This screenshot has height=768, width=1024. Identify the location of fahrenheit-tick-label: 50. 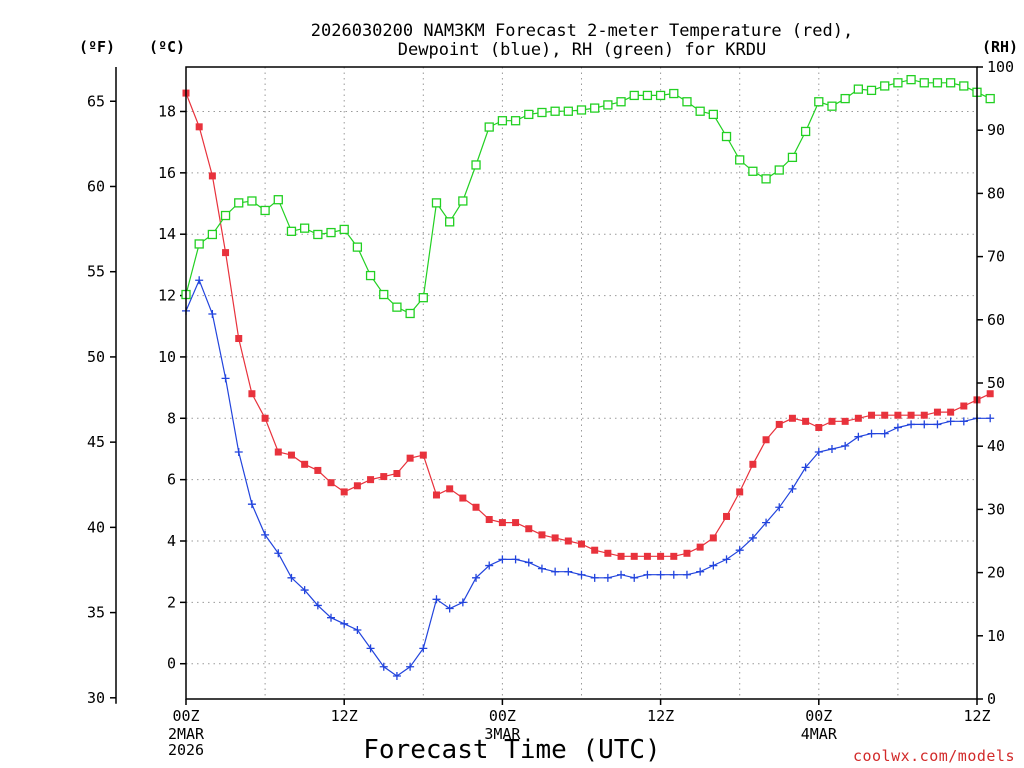
(96, 357).